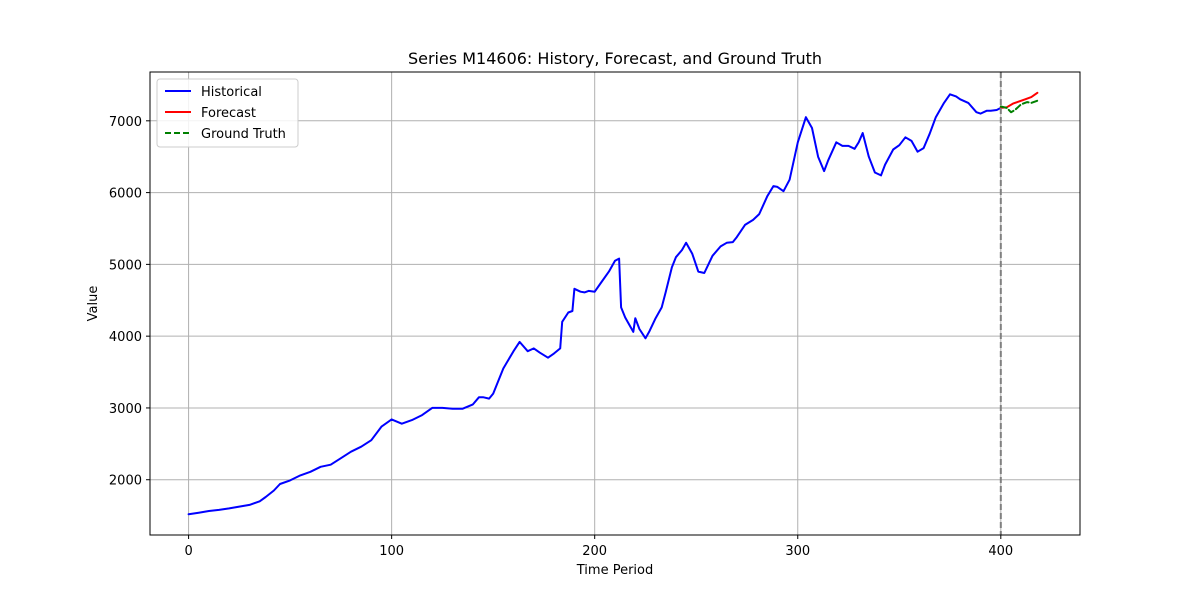  Describe the element at coordinates (125, 409) in the screenshot. I see `y-tick-label: 3000` at that location.